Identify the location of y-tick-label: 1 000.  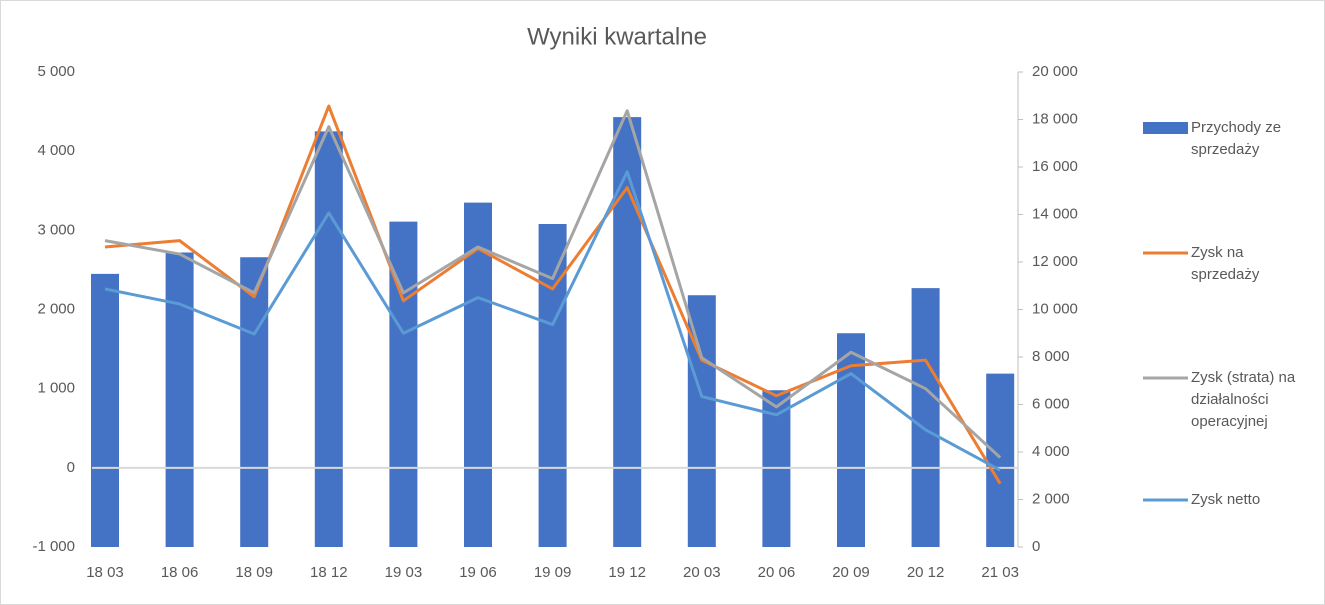
(56, 388).